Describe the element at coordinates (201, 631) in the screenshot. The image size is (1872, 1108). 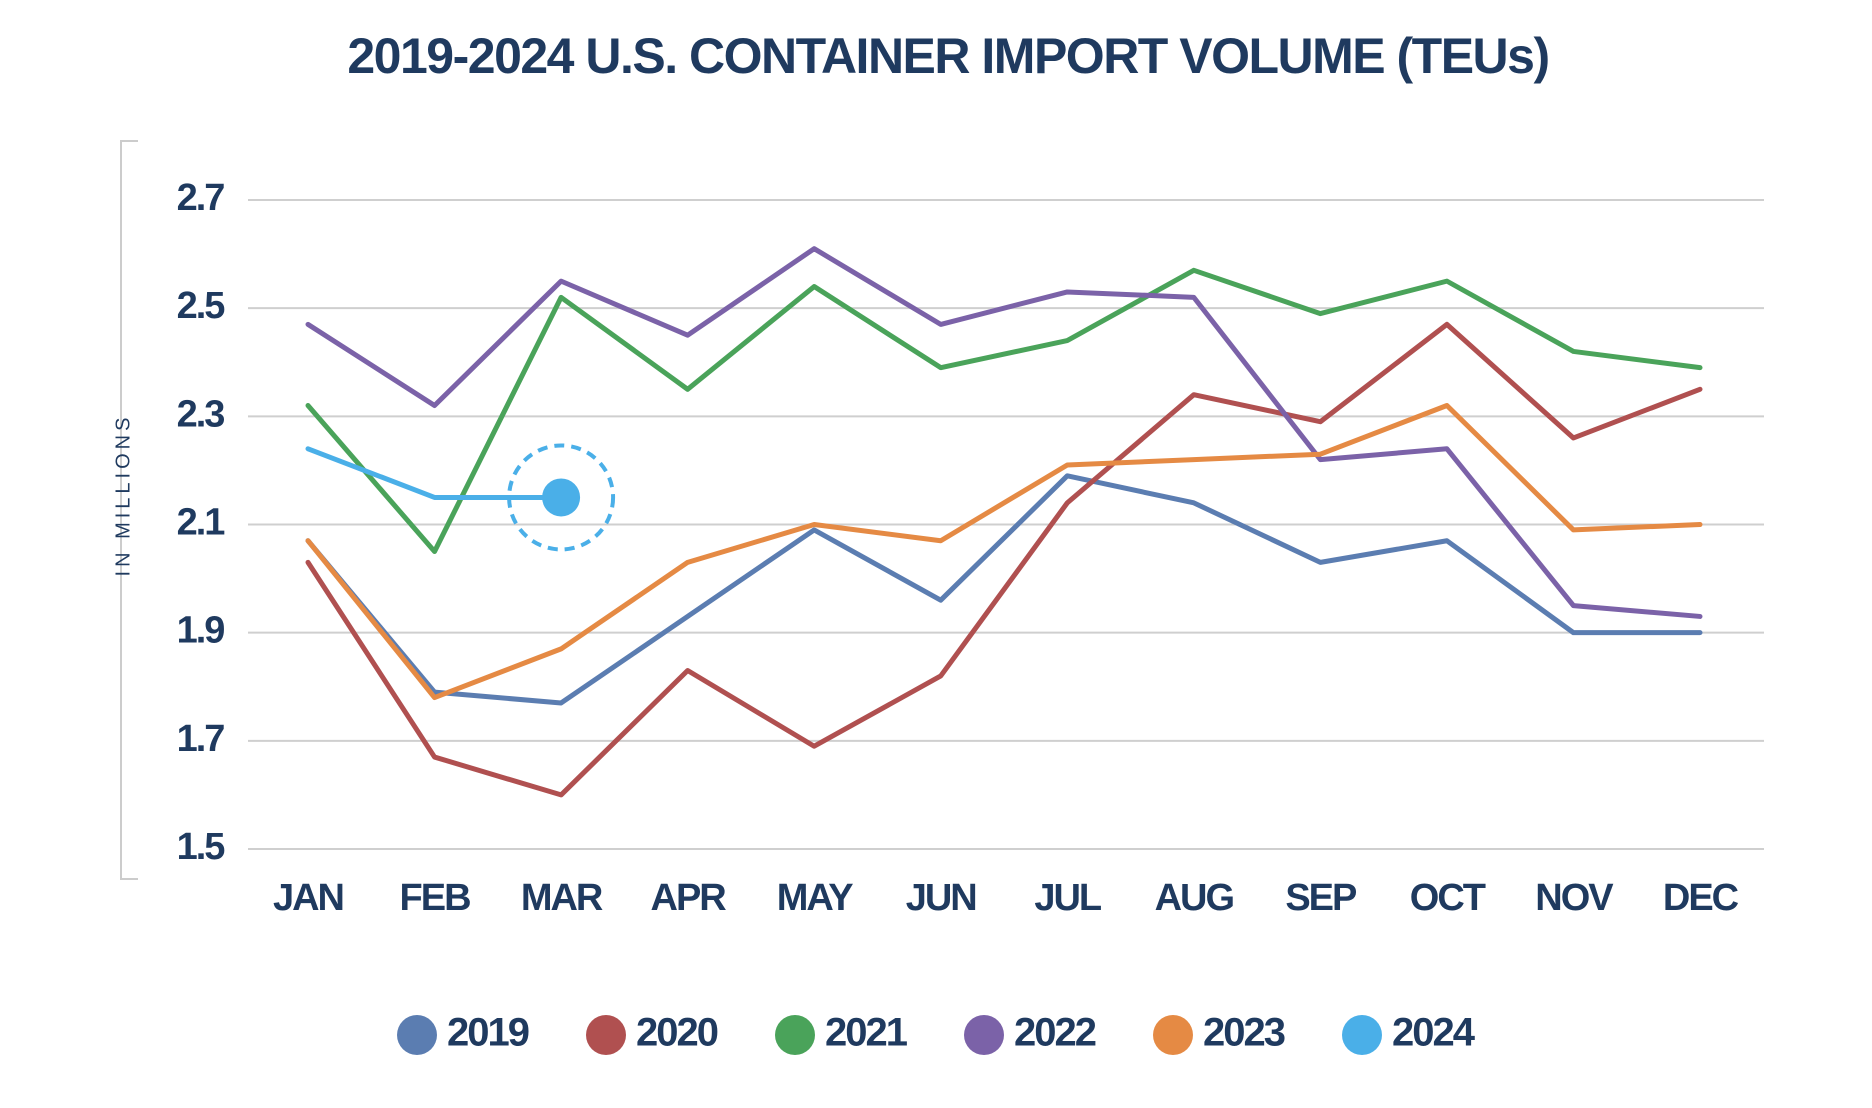
I see `y-tick-label: 1.9` at that location.